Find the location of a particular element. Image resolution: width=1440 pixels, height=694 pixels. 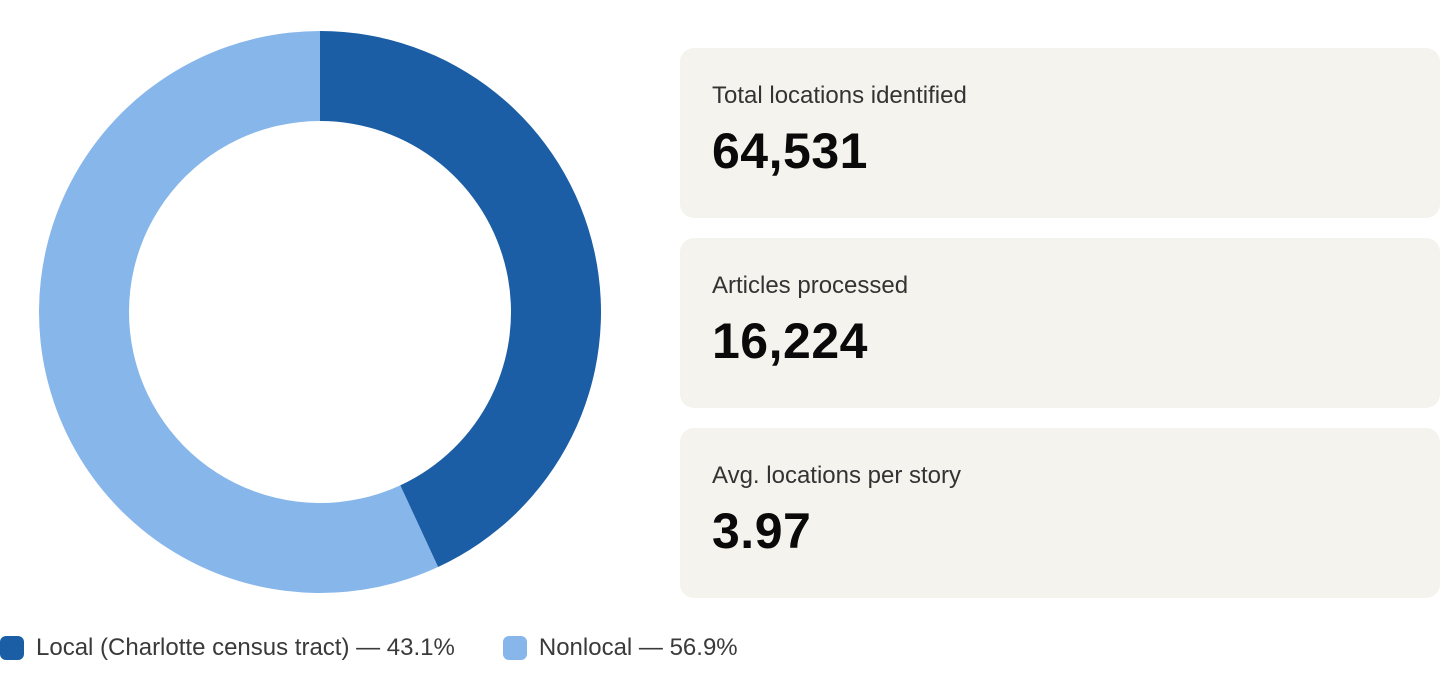

stat-label: Articles processed is located at coordinates (810, 285).